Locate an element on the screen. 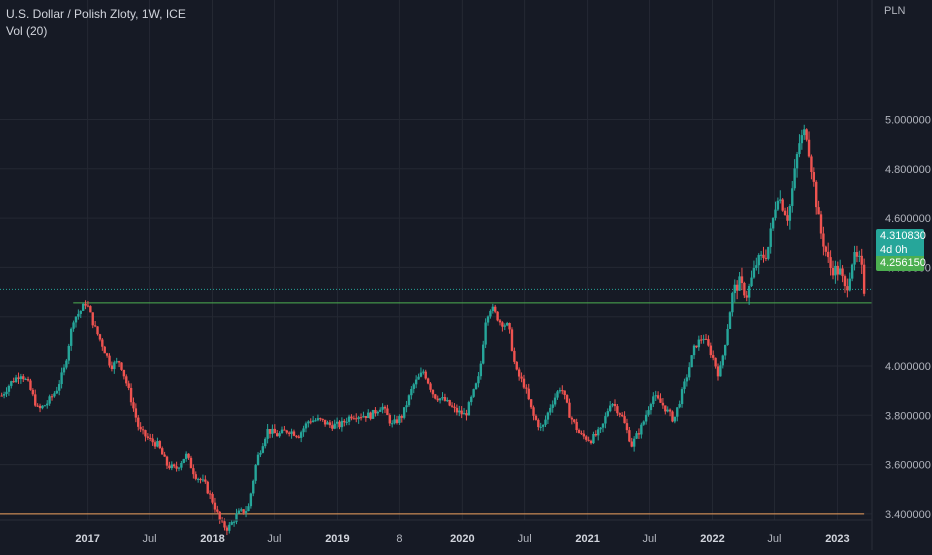 The width and height of the screenshot is (932, 555). price-tick-label: 4.600000 is located at coordinates (908, 219).